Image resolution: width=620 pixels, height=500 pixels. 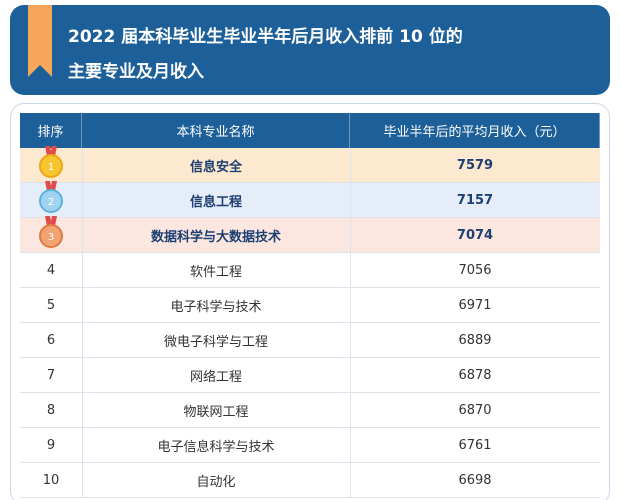 I want to click on major-name: 网络工程, so click(x=215, y=377).